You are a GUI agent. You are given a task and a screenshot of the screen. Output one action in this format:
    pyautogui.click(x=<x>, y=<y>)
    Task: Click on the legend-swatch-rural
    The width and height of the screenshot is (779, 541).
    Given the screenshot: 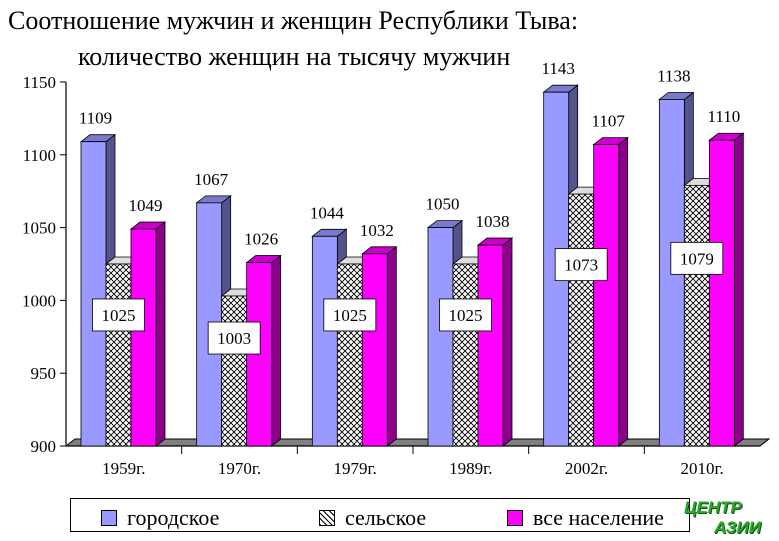 What is the action you would take?
    pyautogui.click(x=327, y=517)
    